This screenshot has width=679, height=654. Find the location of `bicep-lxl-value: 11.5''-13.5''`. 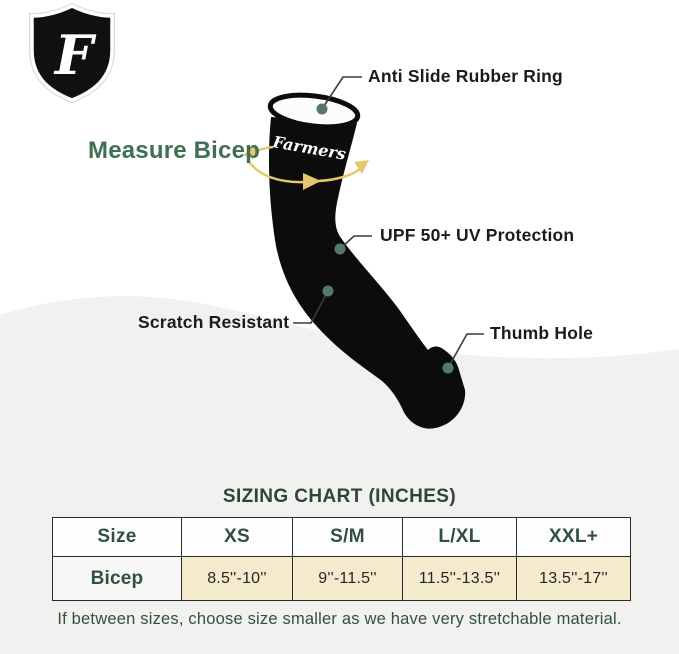

bicep-lxl-value: 11.5''-13.5'' is located at coordinates (459, 578).